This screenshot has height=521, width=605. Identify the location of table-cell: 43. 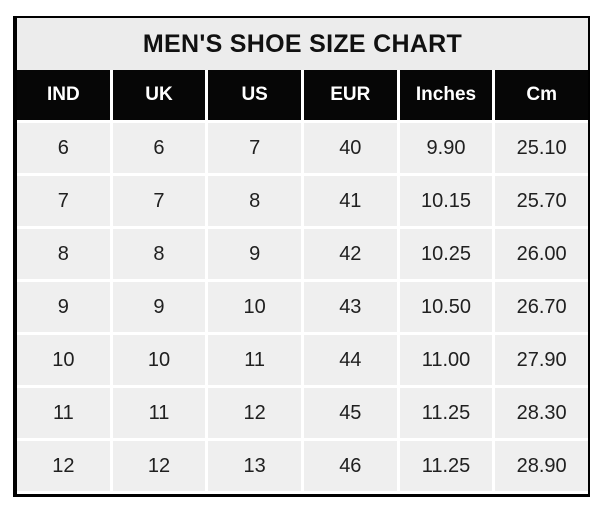
(350, 307).